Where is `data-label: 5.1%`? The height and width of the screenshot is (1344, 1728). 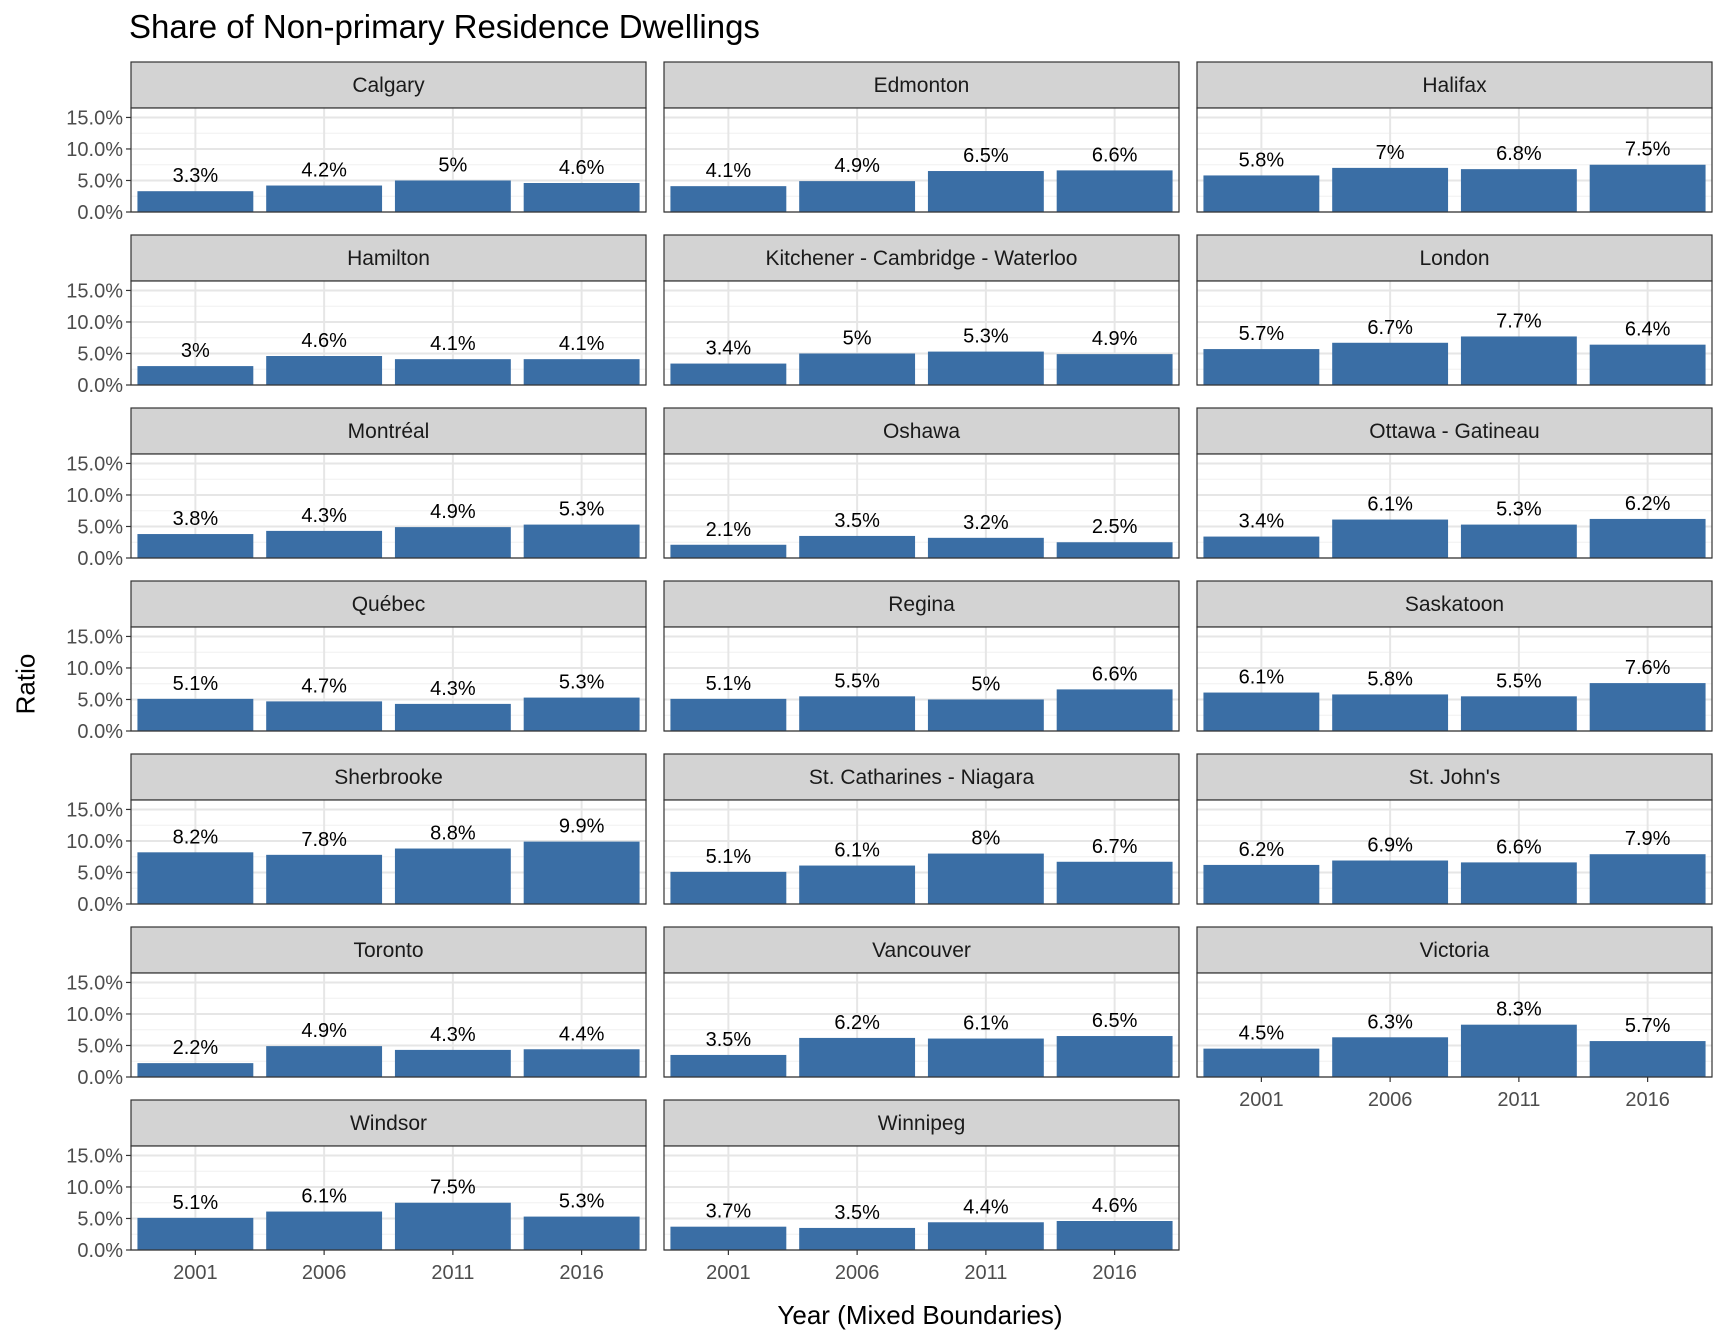
data-label: 5.1% is located at coordinates (196, 1203).